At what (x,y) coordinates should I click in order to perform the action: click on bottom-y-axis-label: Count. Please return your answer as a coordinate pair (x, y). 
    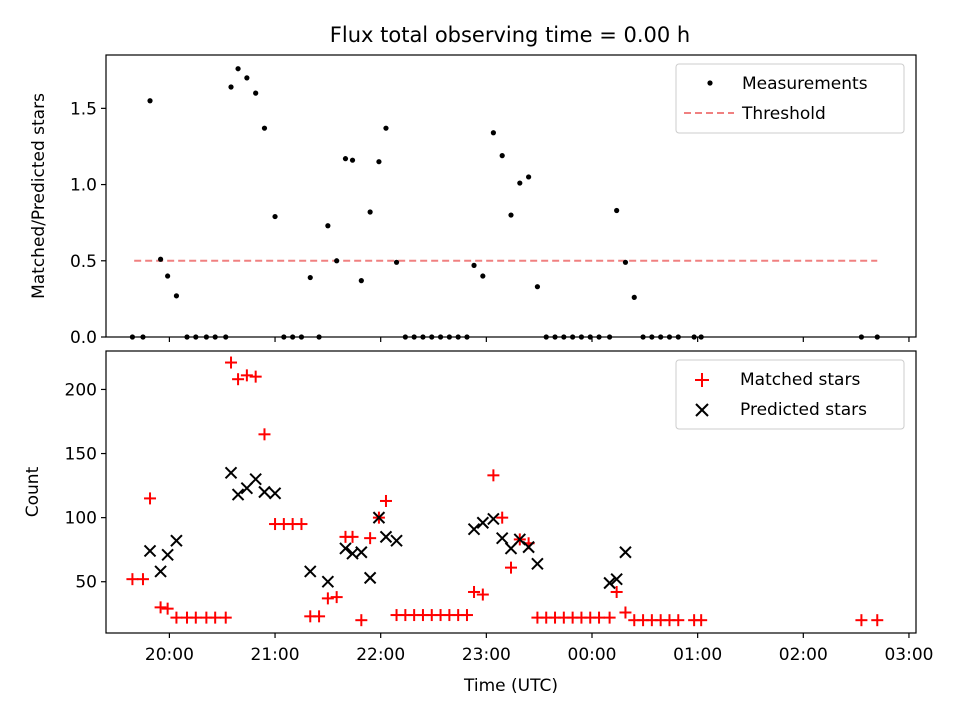
    Looking at the image, I should click on (33, 491).